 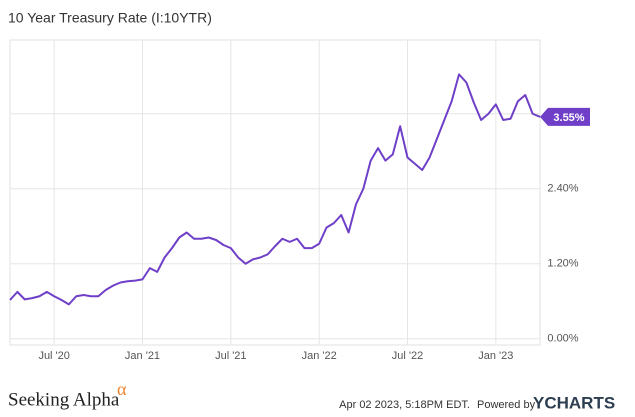 What do you see at coordinates (574, 402) in the screenshot?
I see `provider: YCHARTS` at bounding box center [574, 402].